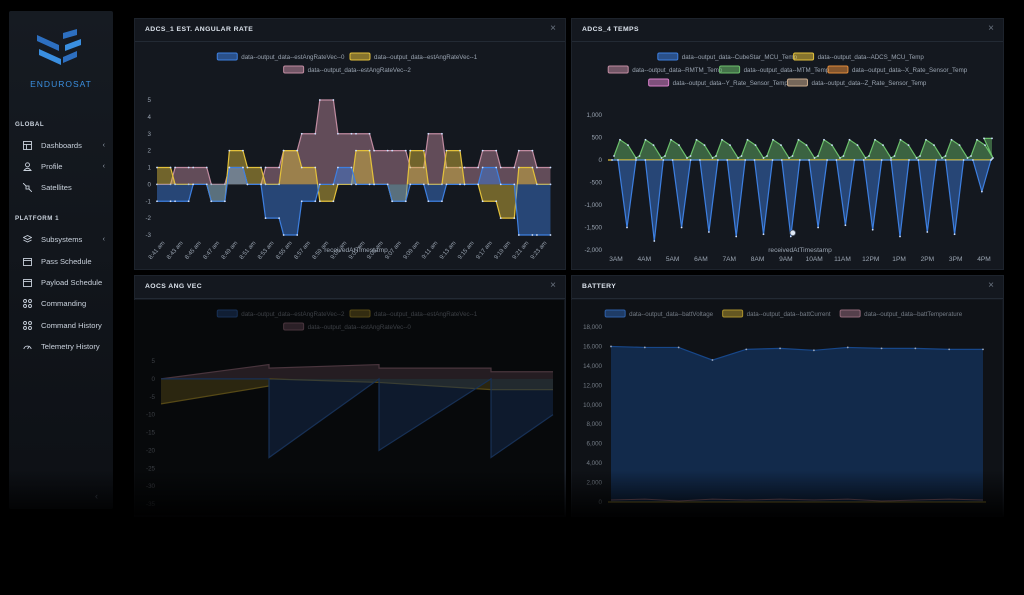  What do you see at coordinates (61, 303) in the screenshot?
I see `sidebar-item-commanding: Commanding` at bounding box center [61, 303].